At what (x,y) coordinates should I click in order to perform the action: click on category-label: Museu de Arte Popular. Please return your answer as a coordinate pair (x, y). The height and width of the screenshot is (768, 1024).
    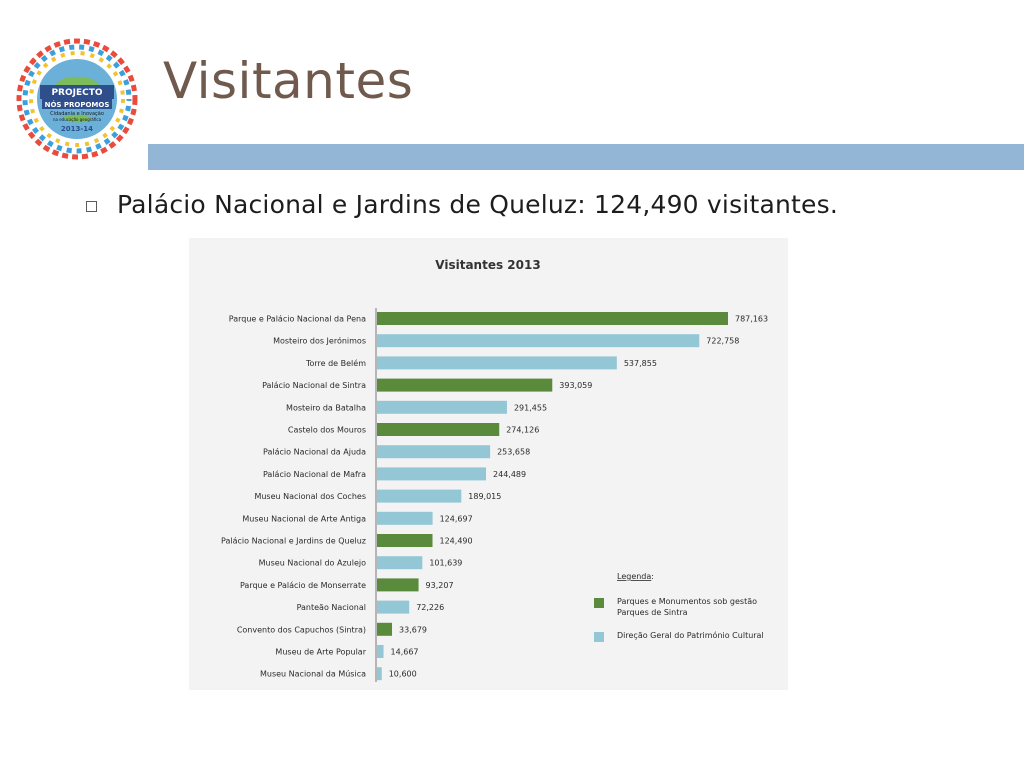
    Looking at the image, I should click on (320, 652).